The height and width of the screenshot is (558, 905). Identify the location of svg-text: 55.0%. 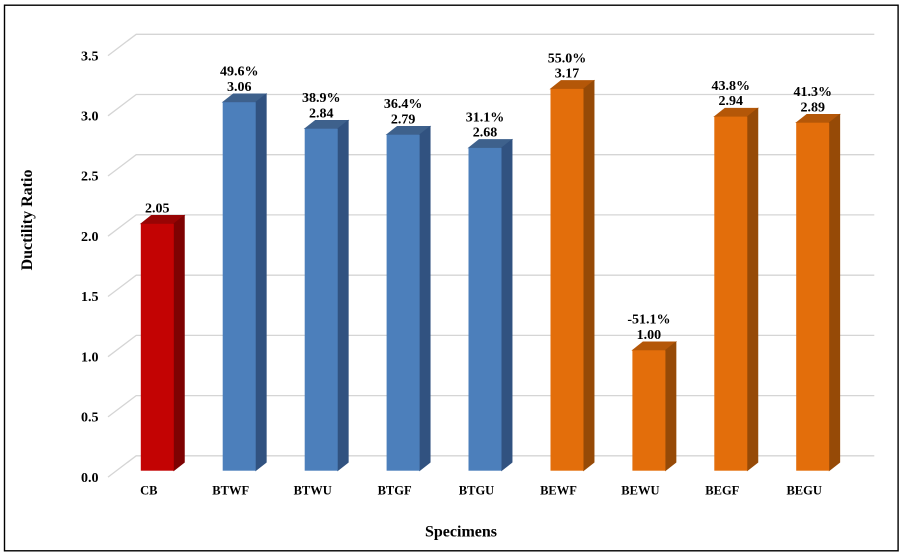
(567, 58).